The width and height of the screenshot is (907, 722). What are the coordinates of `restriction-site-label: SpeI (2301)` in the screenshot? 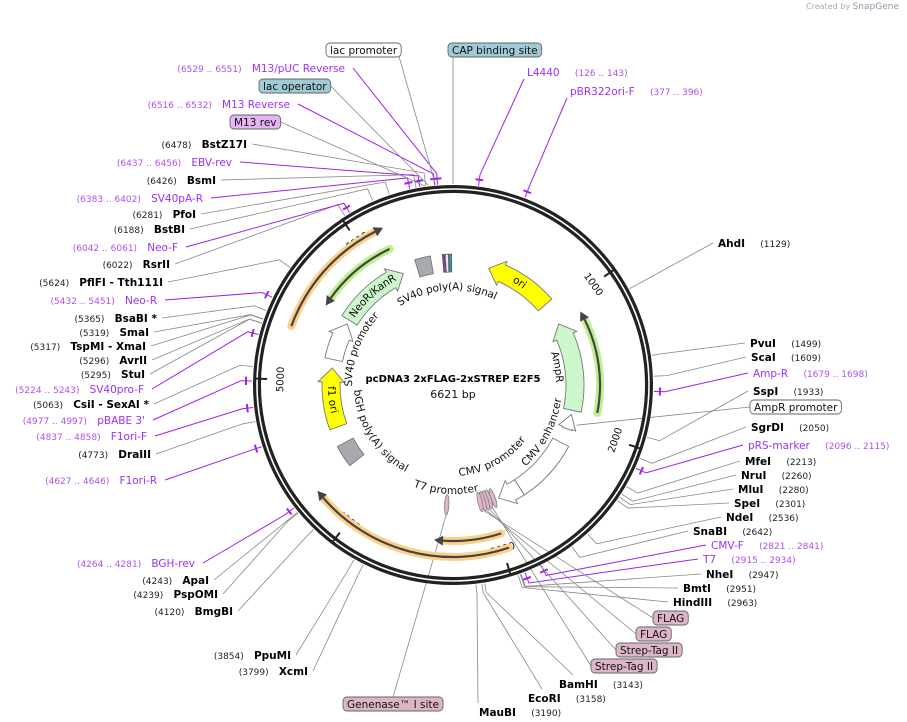 It's located at (769, 501).